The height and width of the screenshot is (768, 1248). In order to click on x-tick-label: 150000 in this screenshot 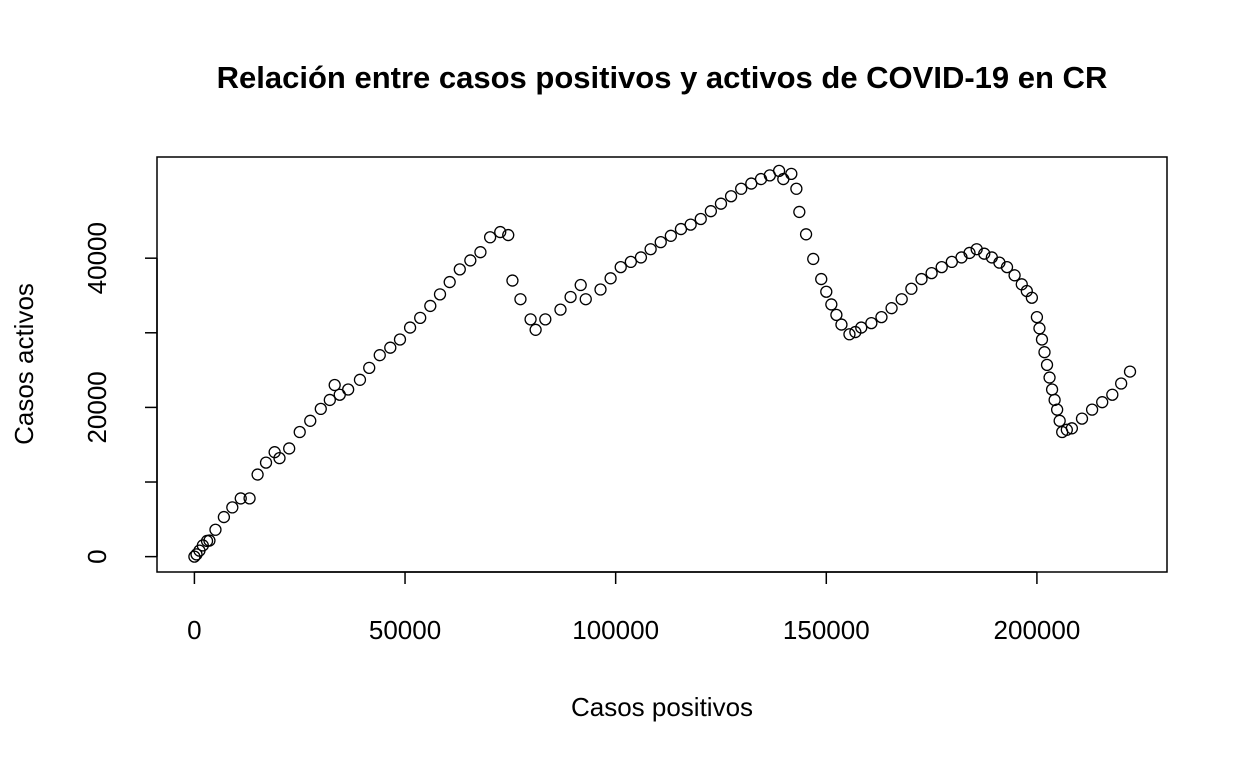, I will do `click(826, 630)`.